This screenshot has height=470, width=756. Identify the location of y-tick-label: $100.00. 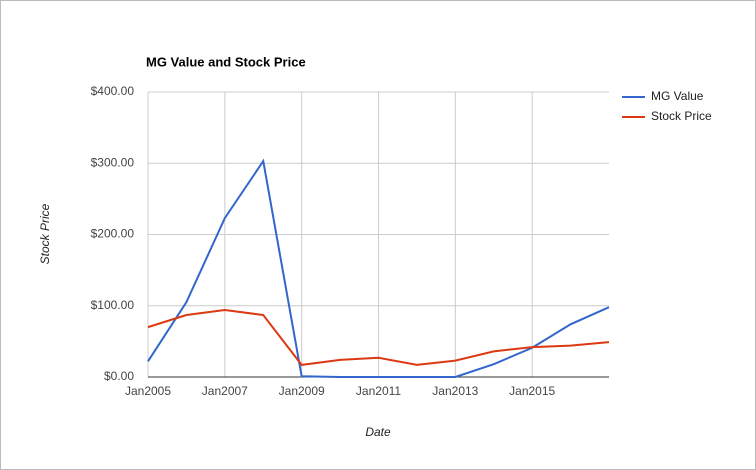
(113, 305).